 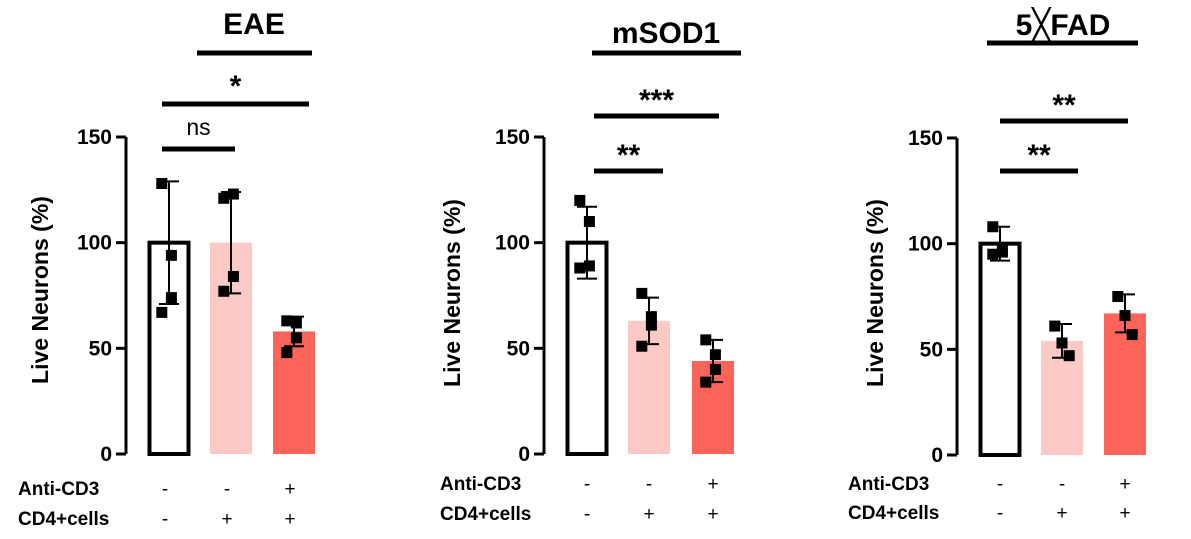 What do you see at coordinates (1063, 25) in the screenshot?
I see `chart-title: 5╳FAD` at bounding box center [1063, 25].